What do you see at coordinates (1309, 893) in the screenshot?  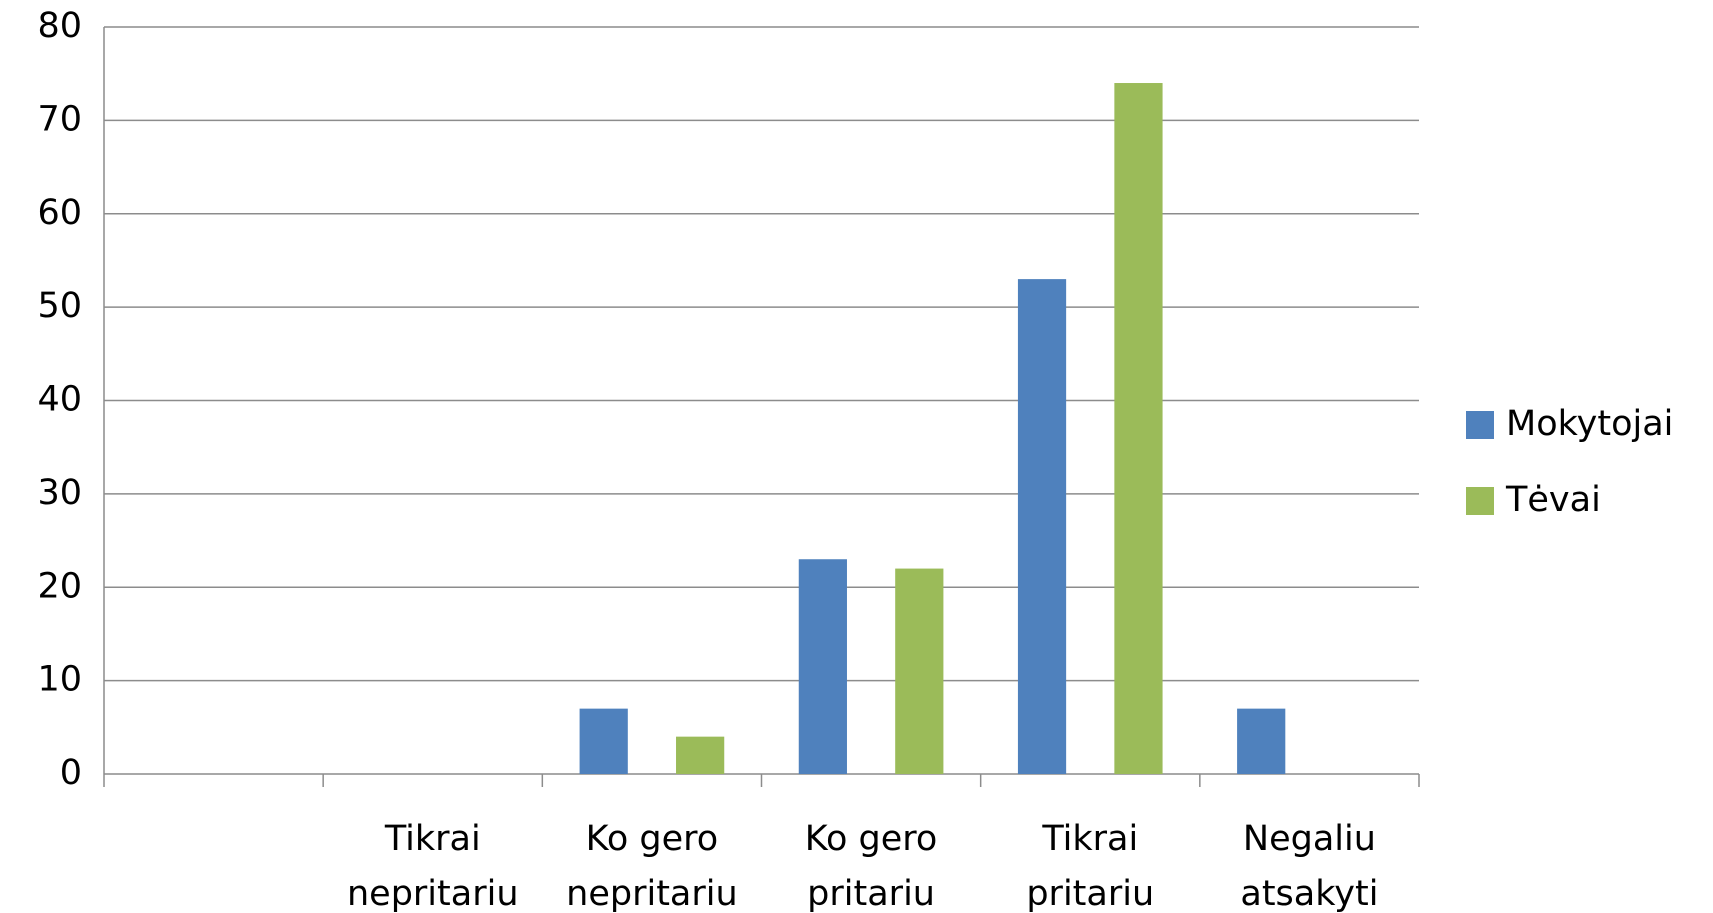 I see `x-tick-label: atsakyti` at bounding box center [1309, 893].